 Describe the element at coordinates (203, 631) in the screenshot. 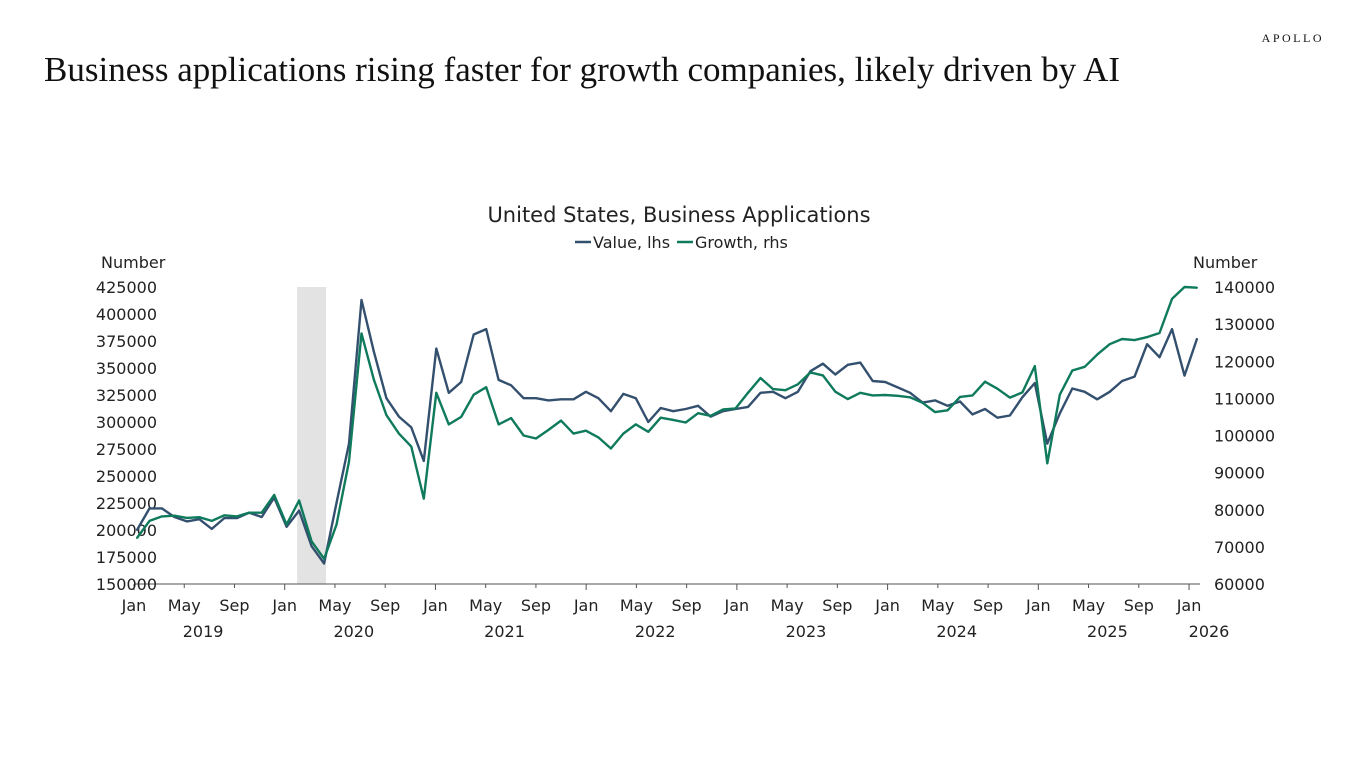

I see `x-year-label: 2019` at that location.